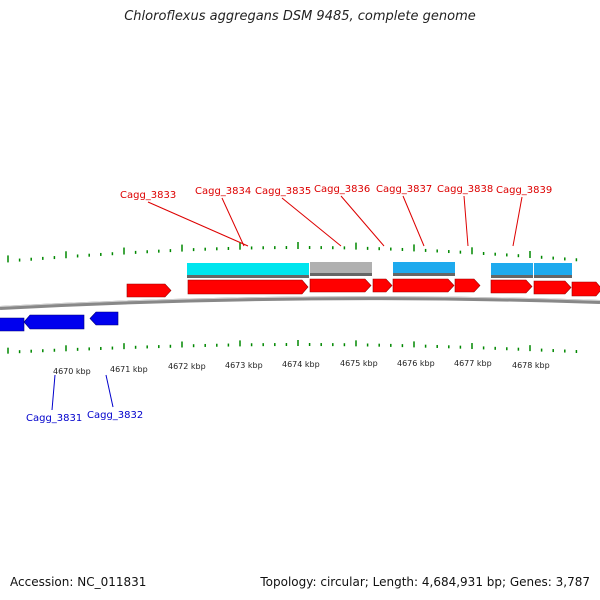  I want to click on gene-label: Cagg_3836, so click(342, 189).